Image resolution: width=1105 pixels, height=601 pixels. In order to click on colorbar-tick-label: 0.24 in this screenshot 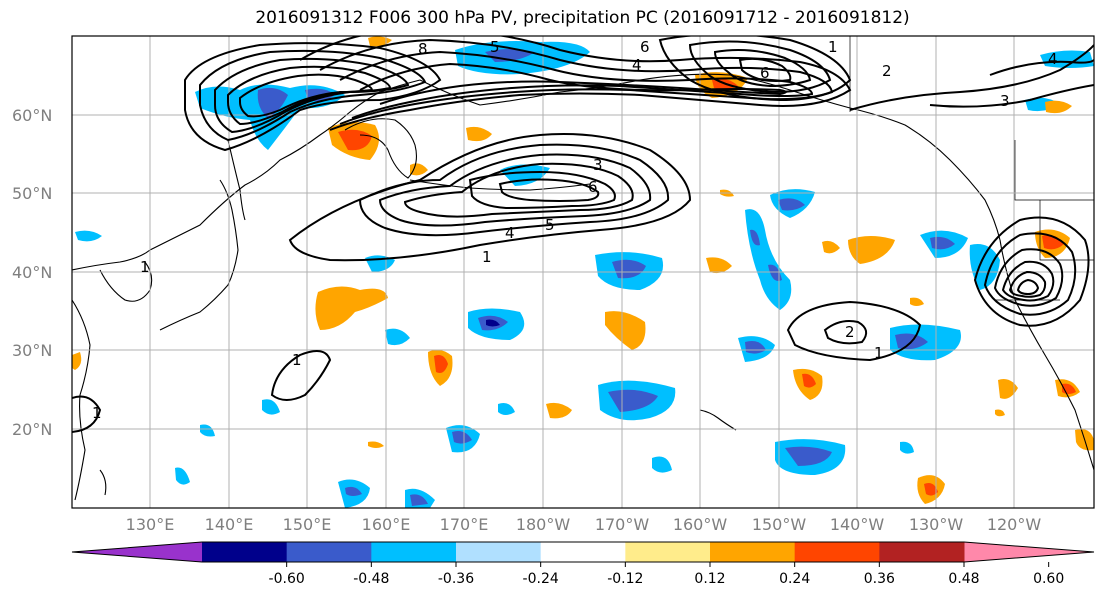, I will do `click(794, 579)`.